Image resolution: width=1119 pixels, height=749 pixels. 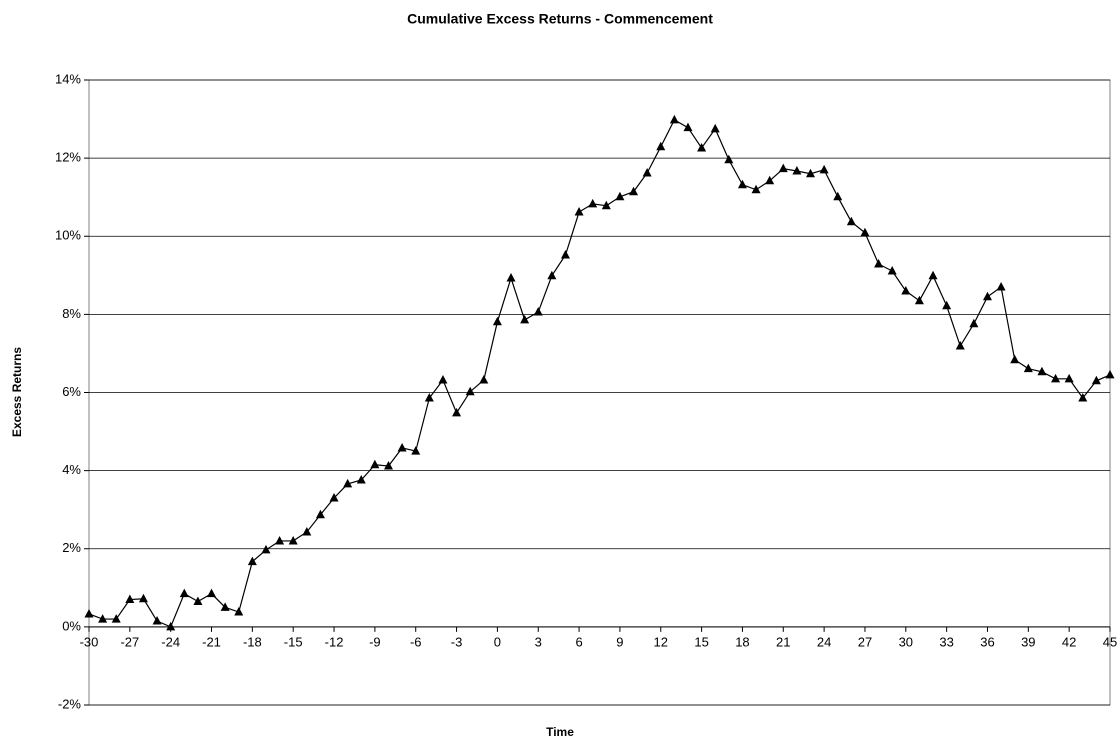 I want to click on y-tick-label: -2%, so click(x=70, y=703).